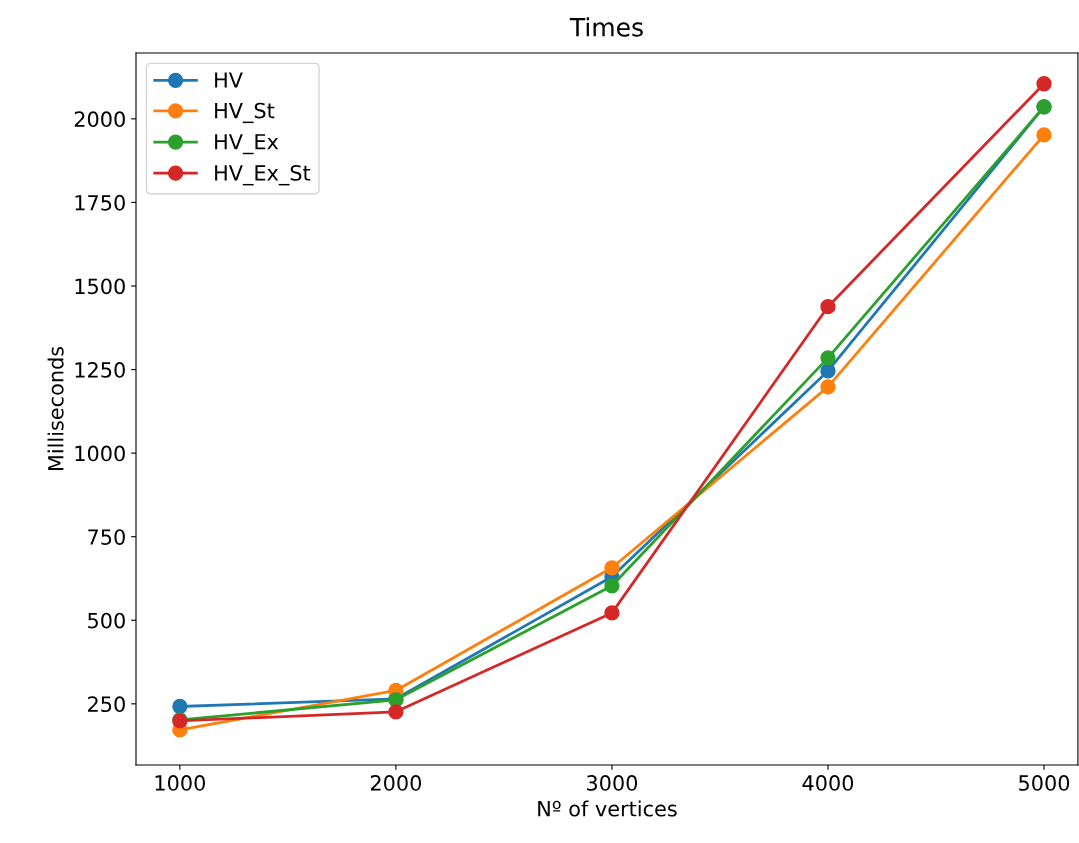 The height and width of the screenshot is (843, 1079). Describe the element at coordinates (100, 202) in the screenshot. I see `y-tick-label: 1750` at that location.